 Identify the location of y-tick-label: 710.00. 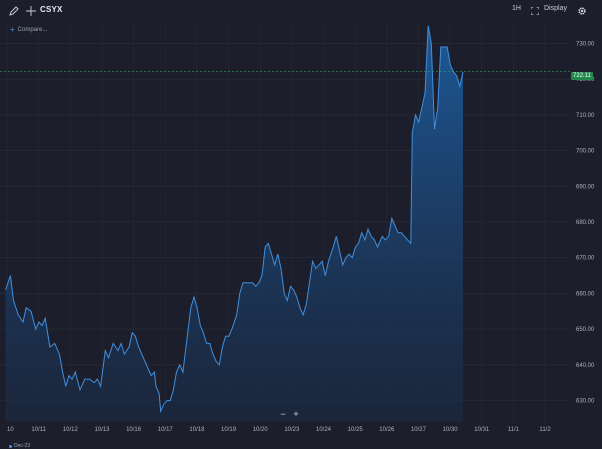
(585, 116).